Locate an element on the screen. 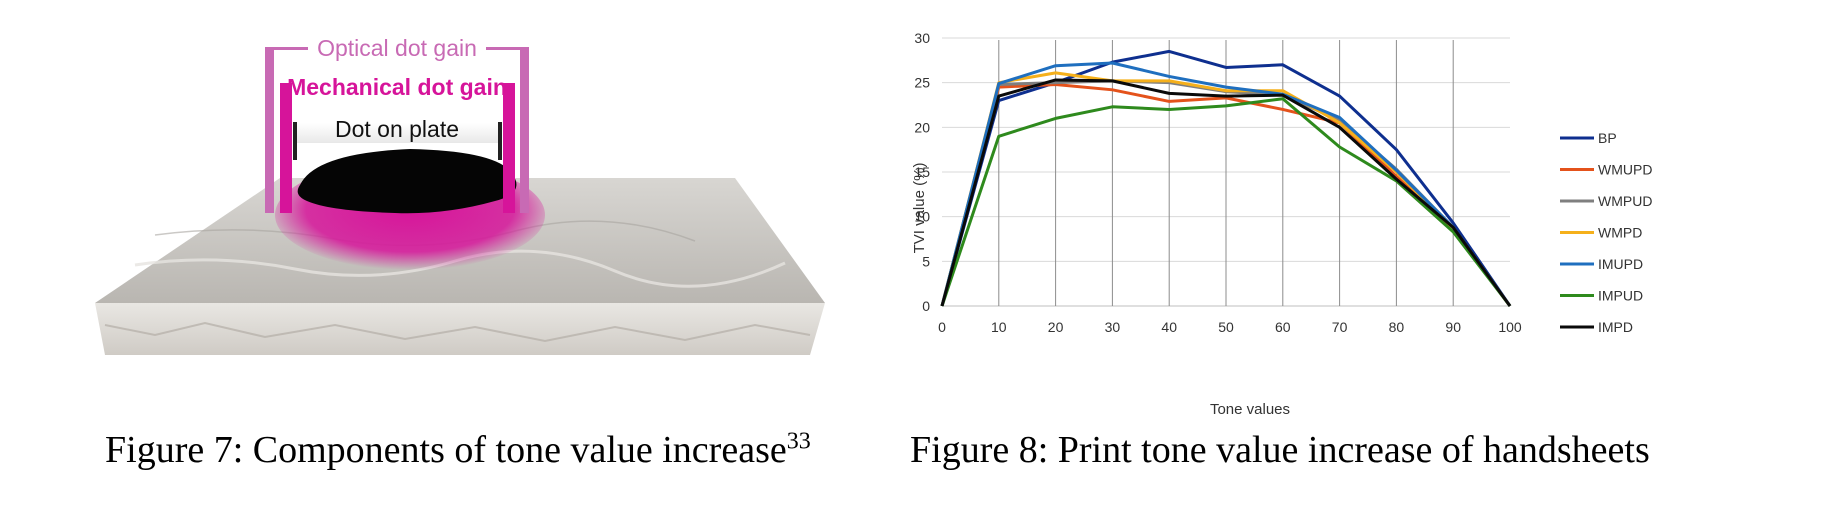 This screenshot has width=1823, height=530. x-tick-label: 70 is located at coordinates (1340, 327).